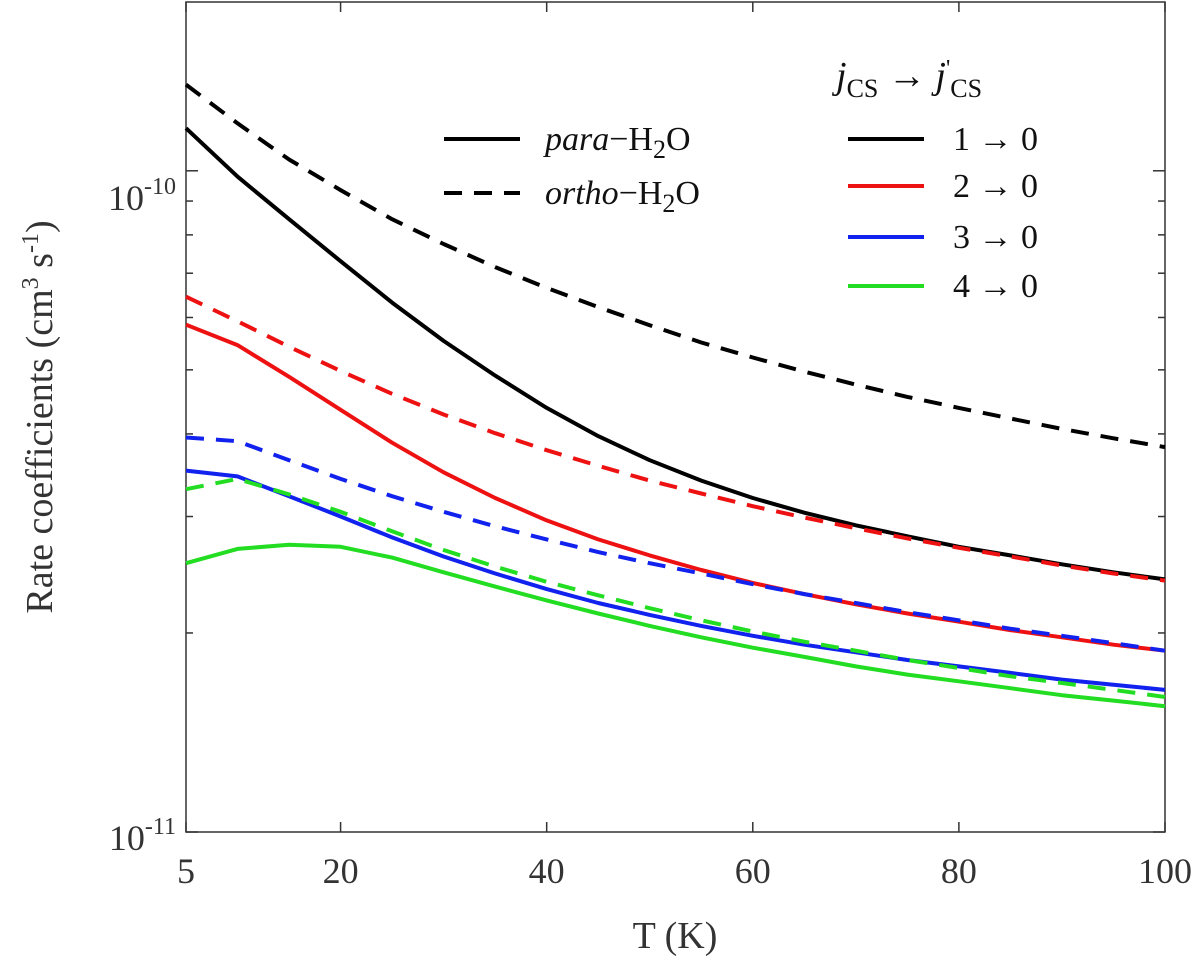 The image size is (1200, 958). What do you see at coordinates (40, 265) in the screenshot?
I see `y-axis-title-mid: s` at bounding box center [40, 265].